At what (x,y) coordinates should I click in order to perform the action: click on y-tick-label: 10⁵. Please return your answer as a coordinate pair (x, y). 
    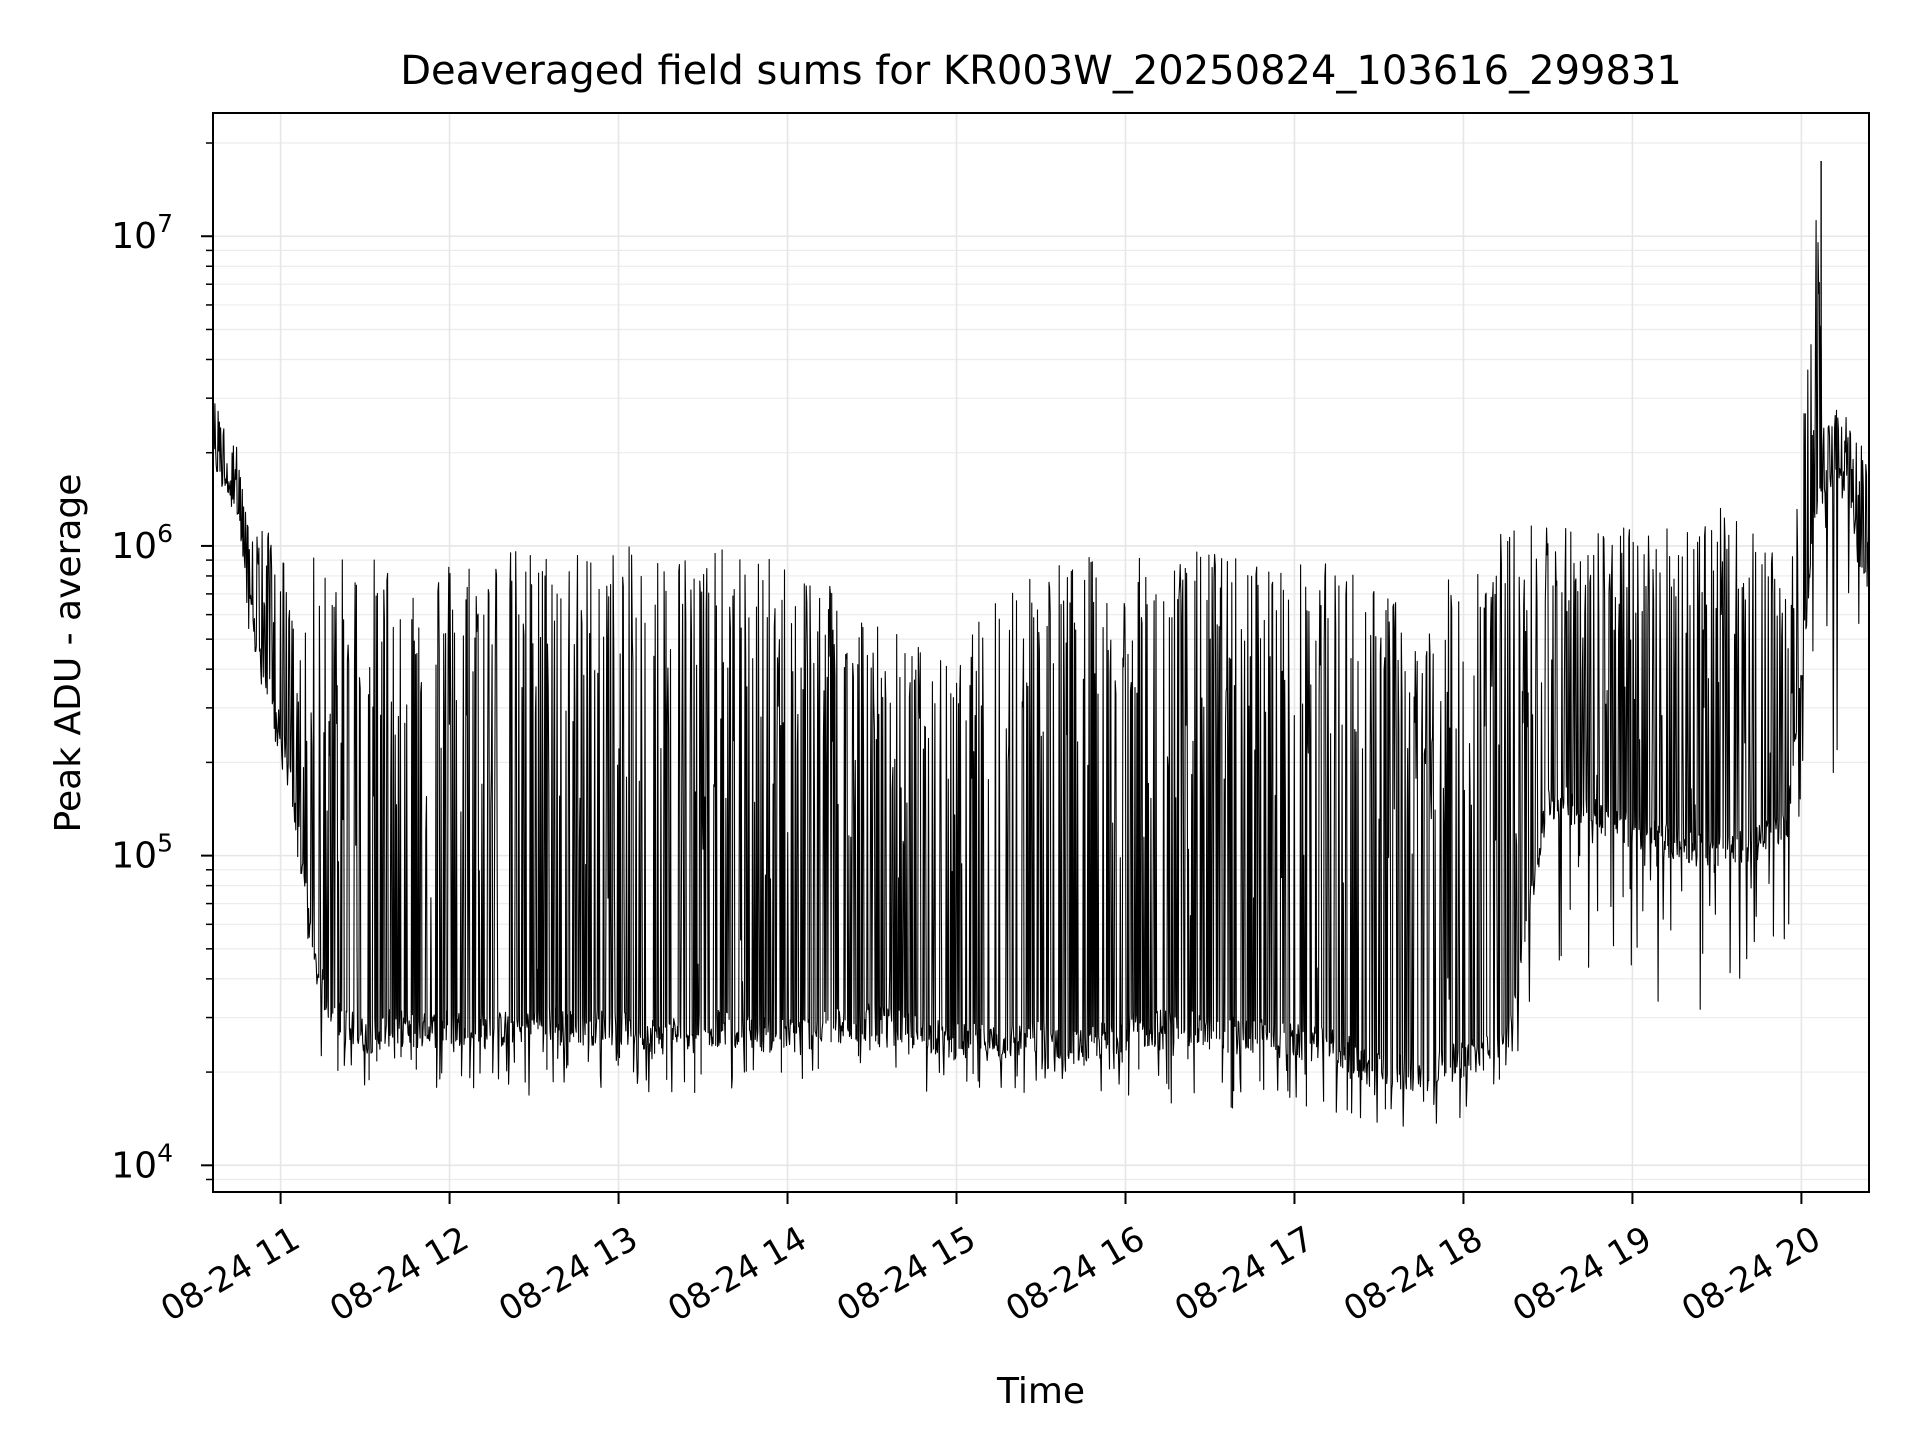
    Looking at the image, I should click on (142, 853).